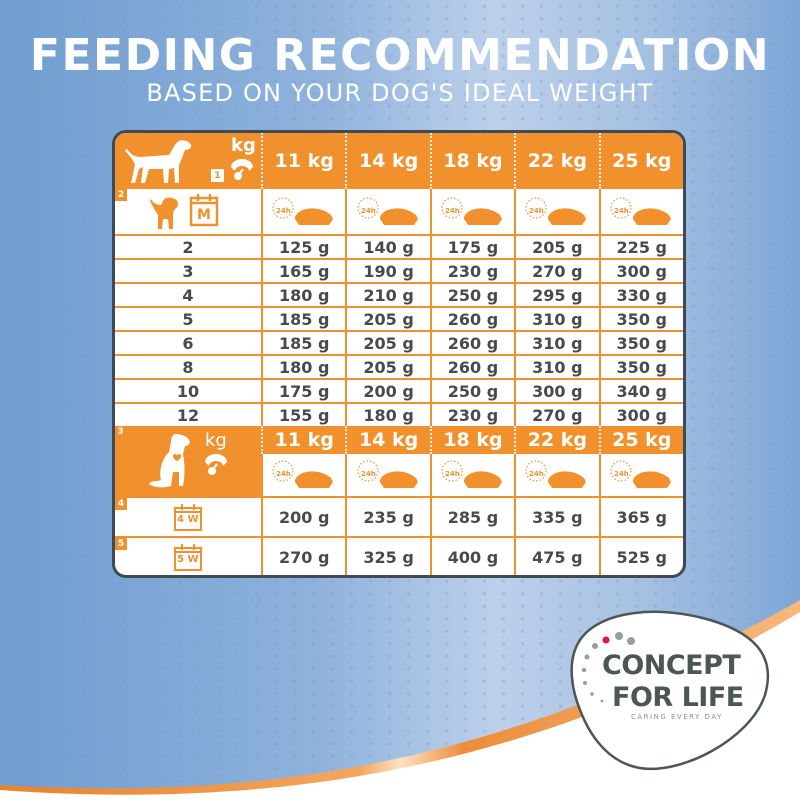 This screenshot has height=800, width=800. Describe the element at coordinates (399, 366) in the screenshot. I see `table-row: 8 180 g 205 g 260 g 310 g 350 g` at that location.